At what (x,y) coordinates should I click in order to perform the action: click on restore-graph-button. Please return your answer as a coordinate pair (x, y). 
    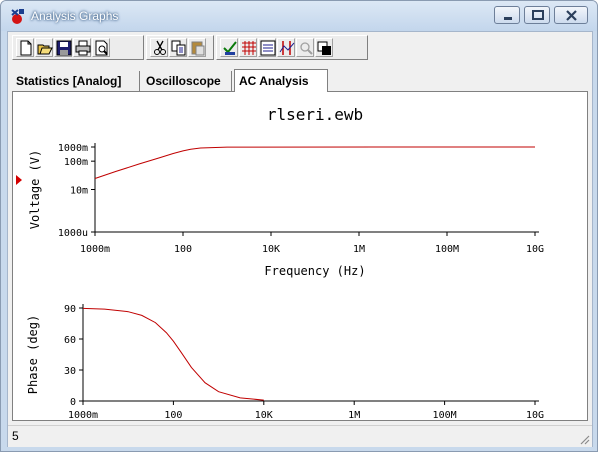
    Looking at the image, I should click on (324, 47).